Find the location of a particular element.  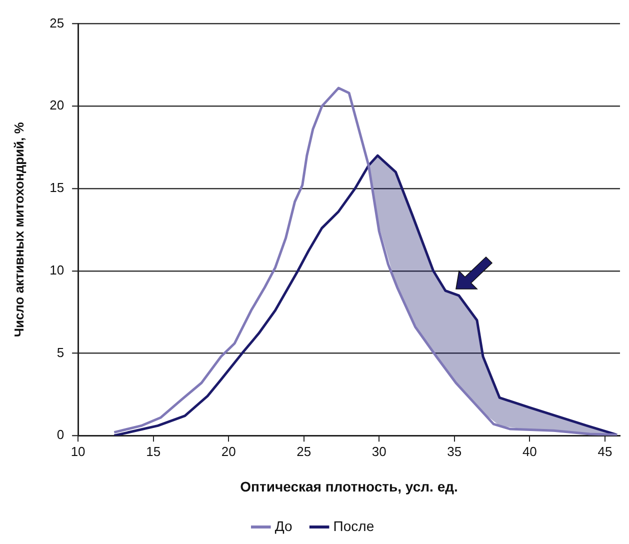

x-tick-label: 30 is located at coordinates (379, 451).